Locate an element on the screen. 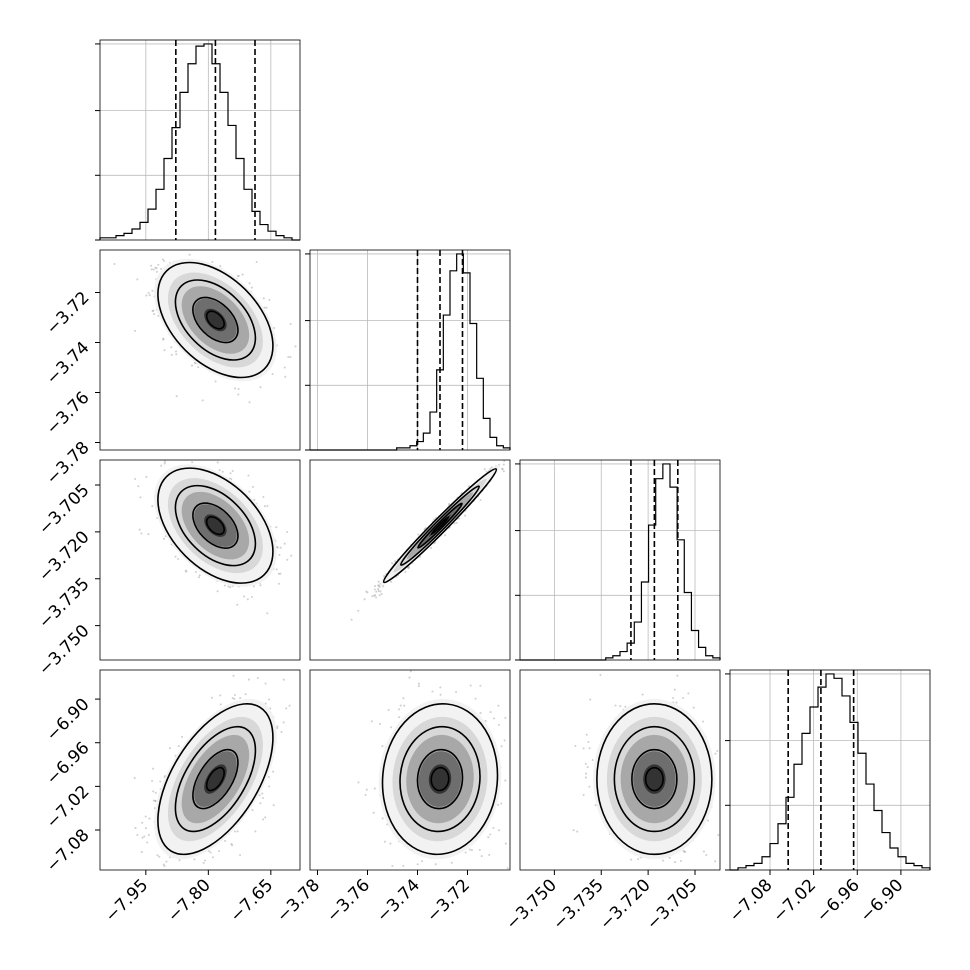  y-tick-label-2-4: −3.72 is located at coordinates (68, 313).